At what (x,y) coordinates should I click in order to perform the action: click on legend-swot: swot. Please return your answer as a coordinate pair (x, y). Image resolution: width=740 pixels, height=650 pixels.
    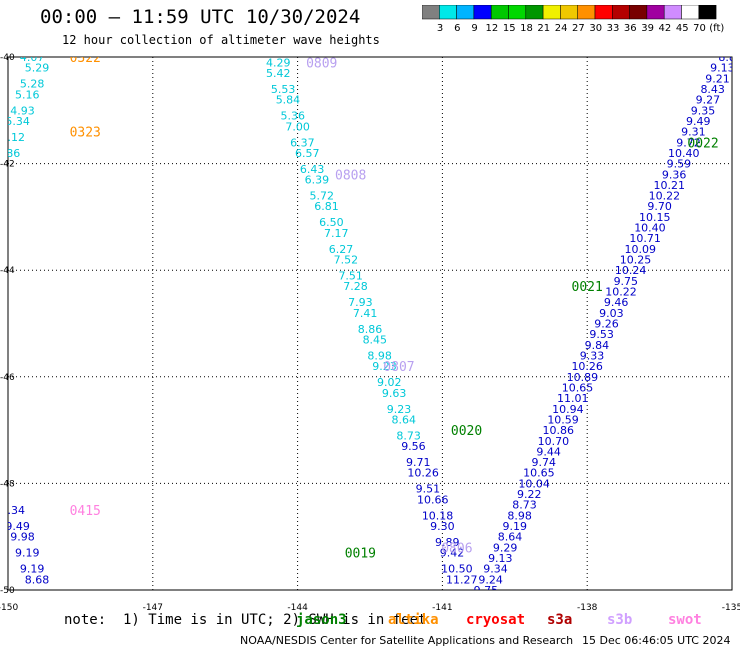
    Looking at the image, I should click on (685, 620).